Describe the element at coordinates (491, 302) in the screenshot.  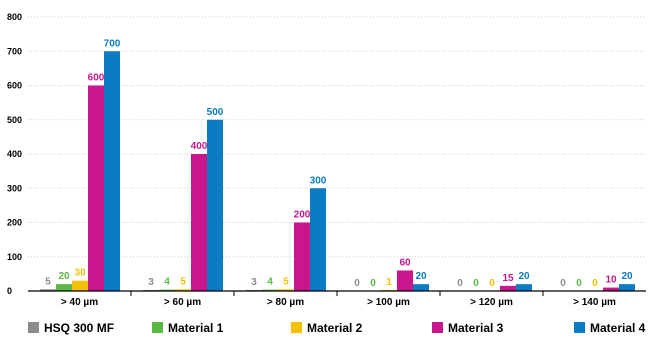
I see `x-tick-label: > 120 µm` at that location.